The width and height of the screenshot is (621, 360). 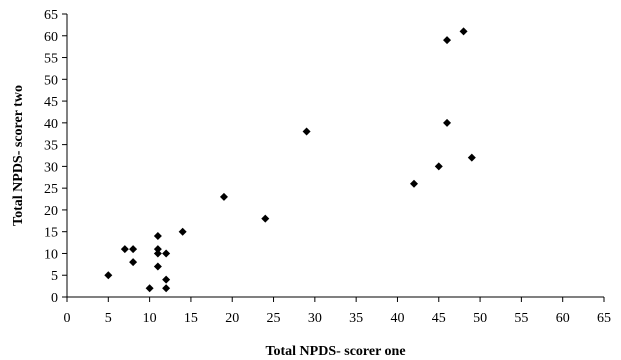 What do you see at coordinates (51, 189) in the screenshot?
I see `y-tick-label: 25` at bounding box center [51, 189].